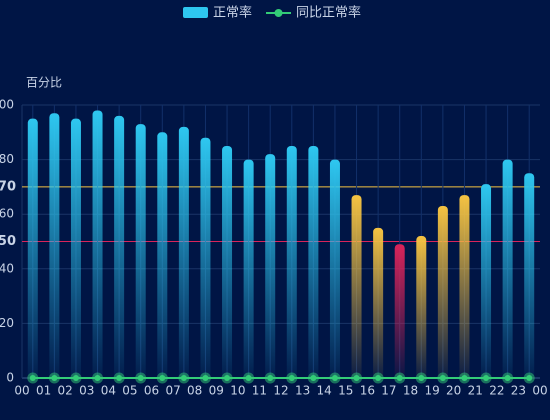  Describe the element at coordinates (108, 391) in the screenshot. I see `x-tick-label: 04` at that location.